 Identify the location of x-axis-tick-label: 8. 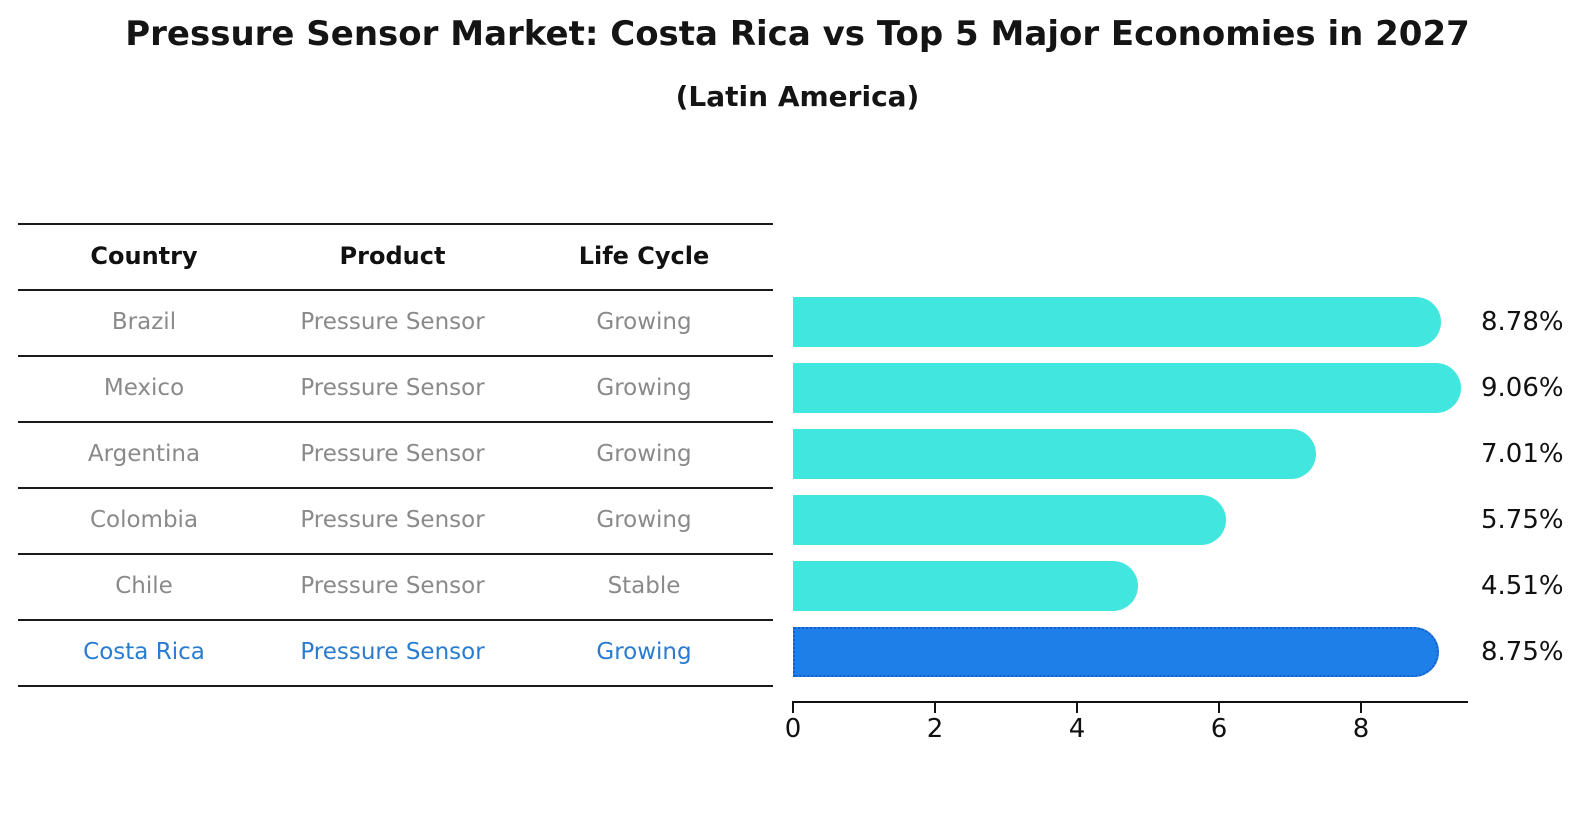
(1361, 729).